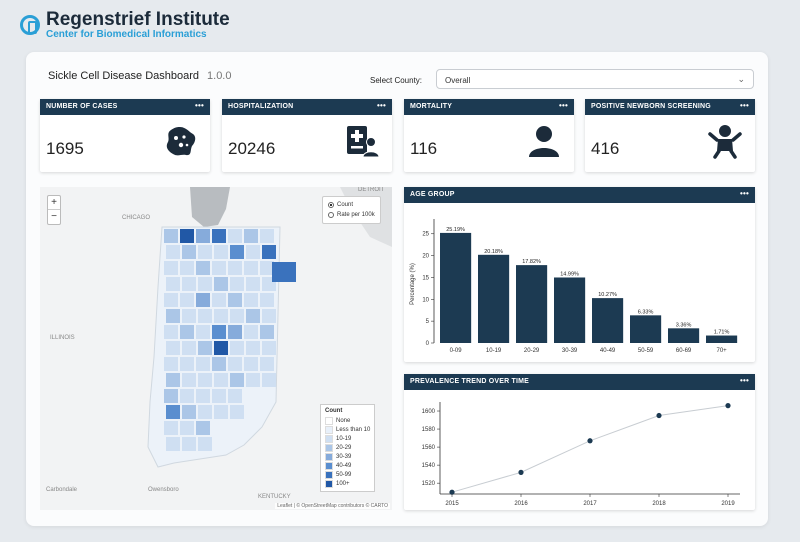 Image resolution: width=800 pixels, height=542 pixels. Describe the element at coordinates (351, 215) in the screenshot. I see `radio-rate: Rate per 100k` at that location.